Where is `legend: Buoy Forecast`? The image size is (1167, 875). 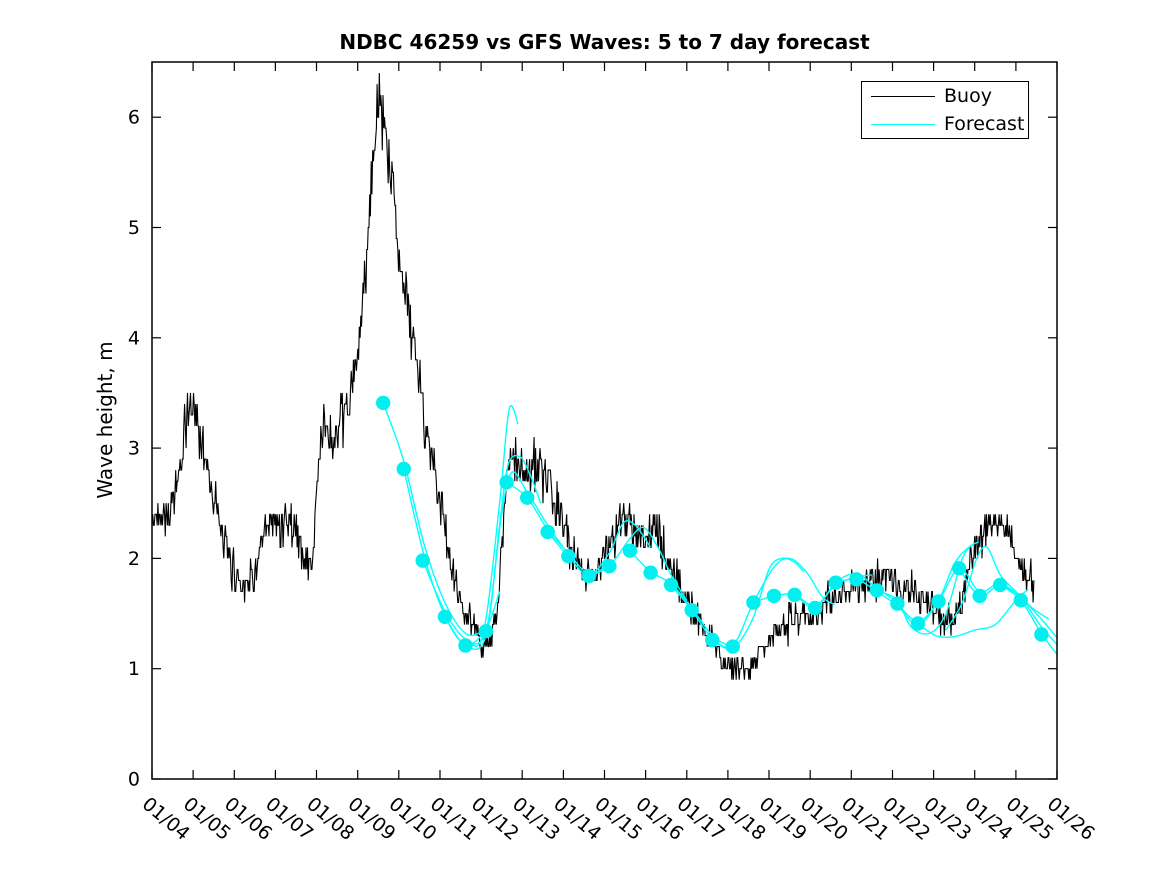 legend: Buoy Forecast is located at coordinates (945, 110).